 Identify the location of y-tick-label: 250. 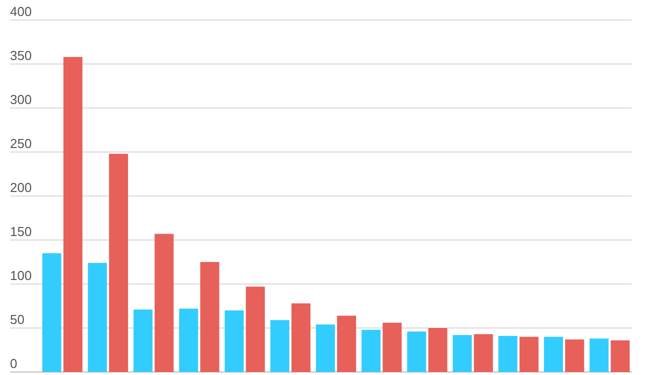
(21, 143).